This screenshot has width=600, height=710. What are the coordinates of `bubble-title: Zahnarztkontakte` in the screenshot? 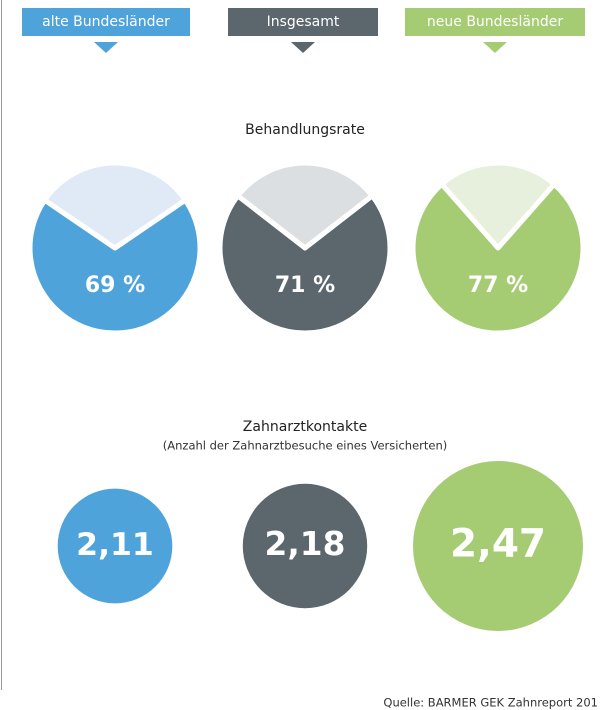 It's located at (305, 427).